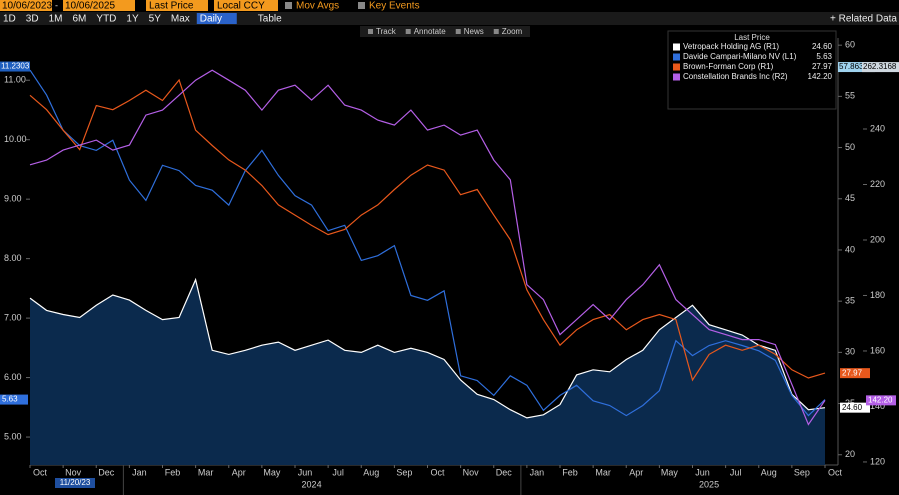 This screenshot has height=495, width=899. I want to click on last-value-label: 27.97, so click(852, 372).